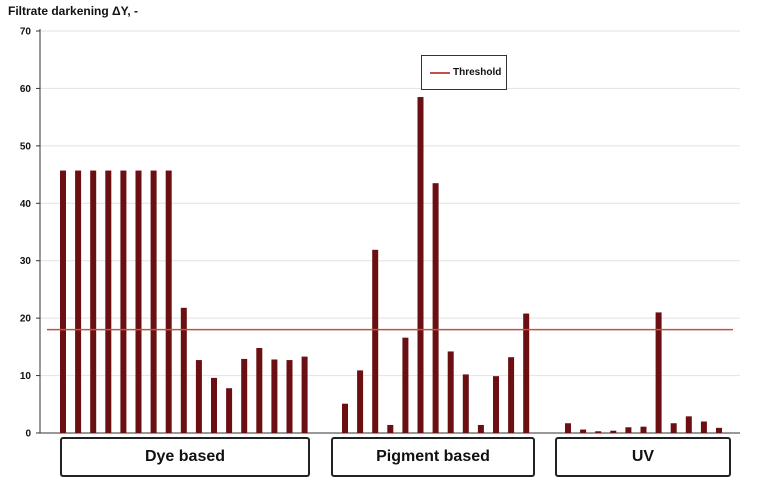 The image size is (768, 499). What do you see at coordinates (26, 32) in the screenshot?
I see `y-tick-label: 70` at bounding box center [26, 32].